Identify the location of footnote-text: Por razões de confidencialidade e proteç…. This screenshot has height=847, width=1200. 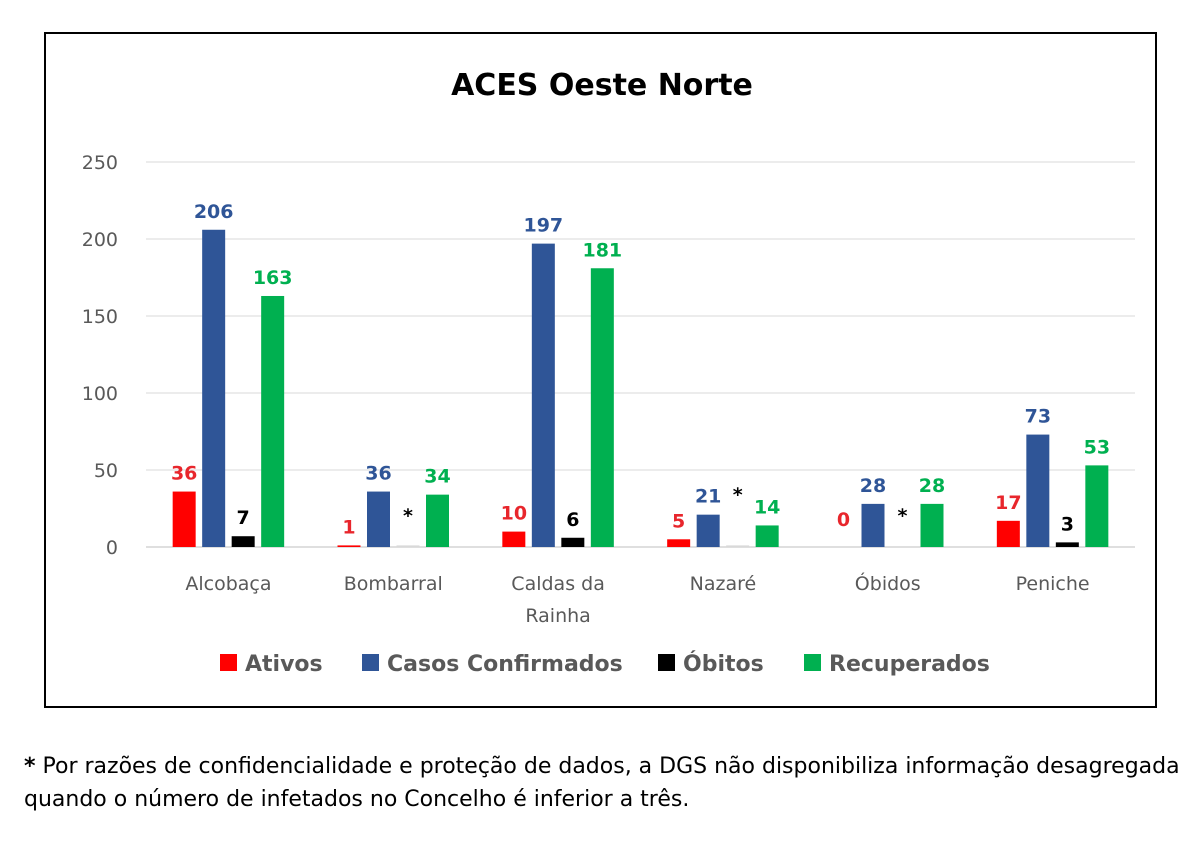
(602, 783).